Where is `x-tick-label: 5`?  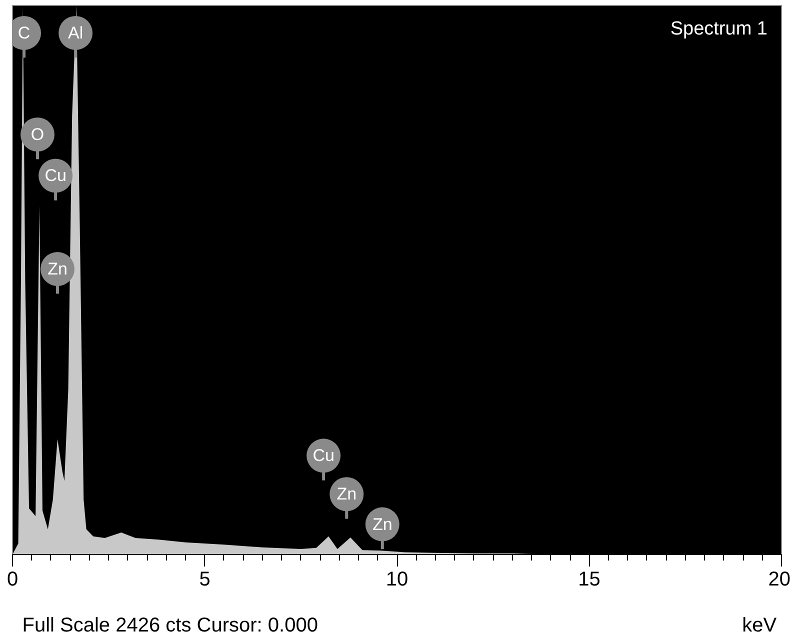
x-tick-label: 5 is located at coordinates (204, 579).